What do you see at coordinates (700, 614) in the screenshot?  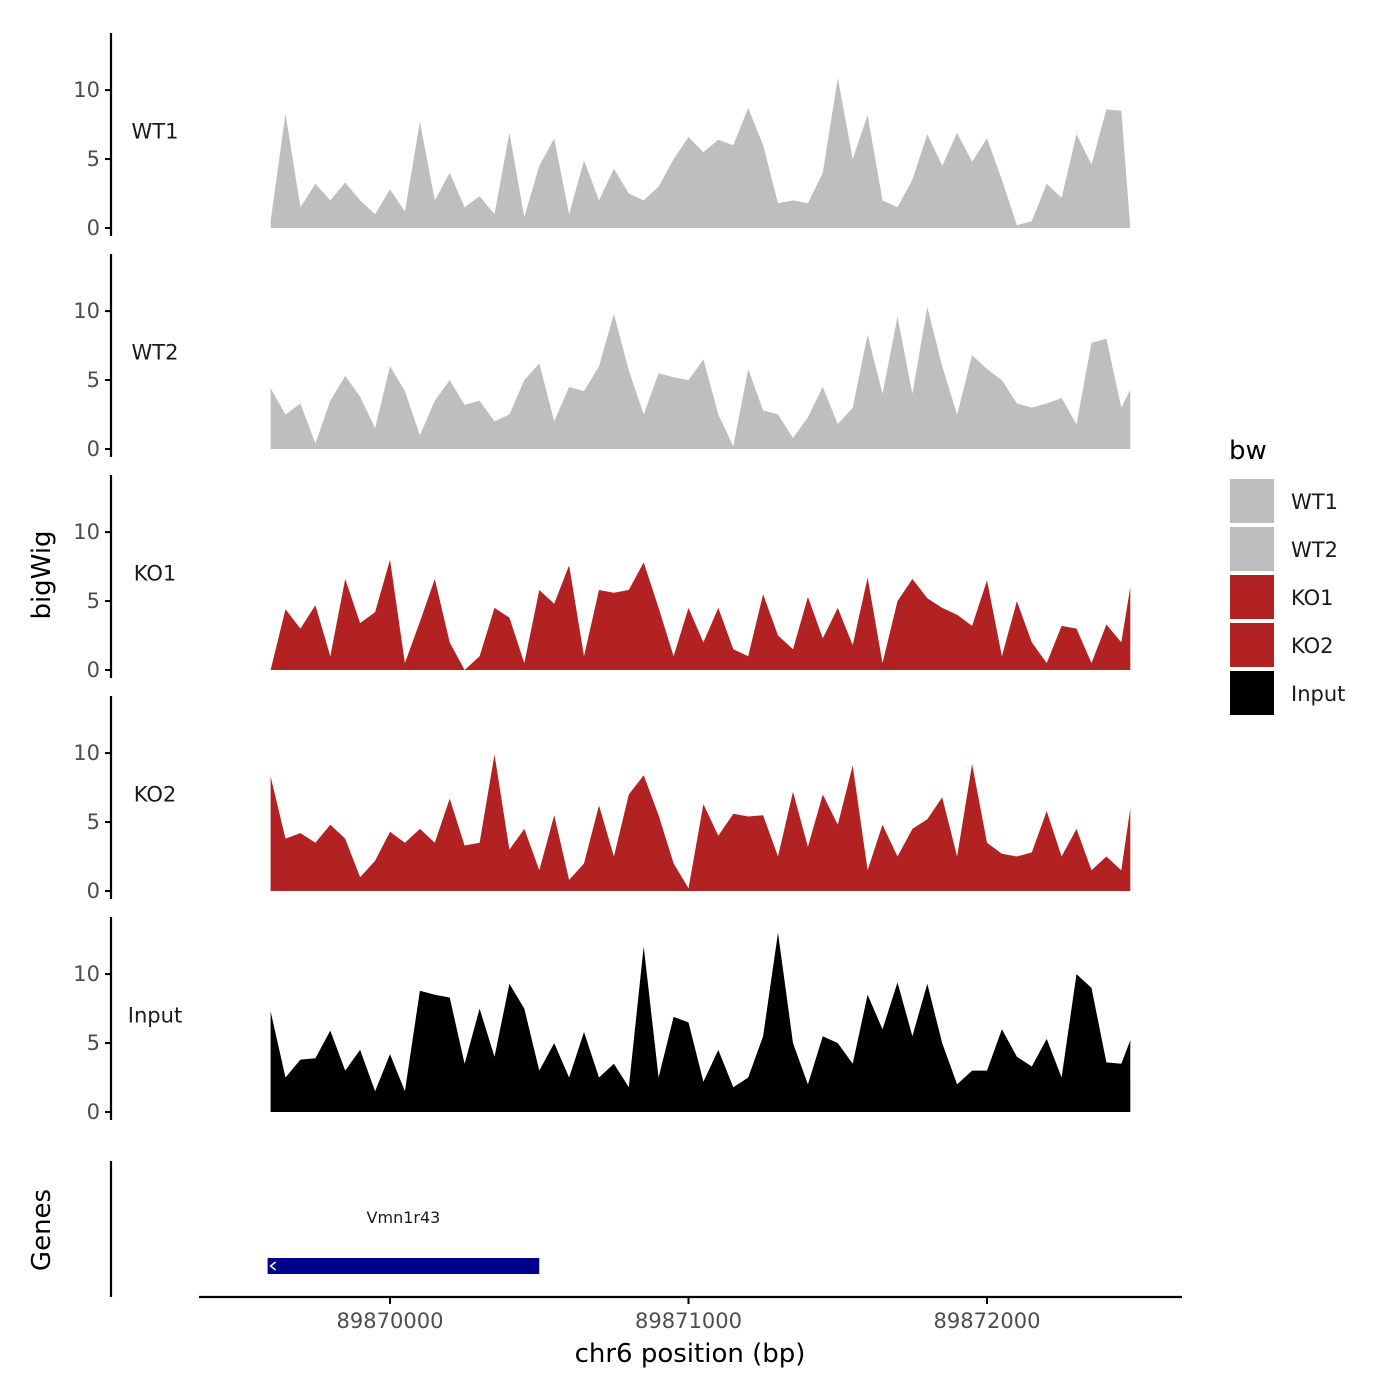 I see `signal-area-ko1` at bounding box center [700, 614].